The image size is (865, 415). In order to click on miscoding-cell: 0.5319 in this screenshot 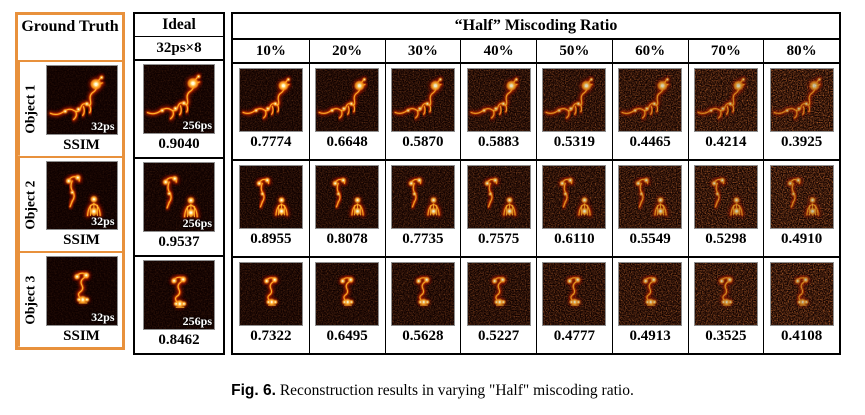, I will do `click(574, 111)`.